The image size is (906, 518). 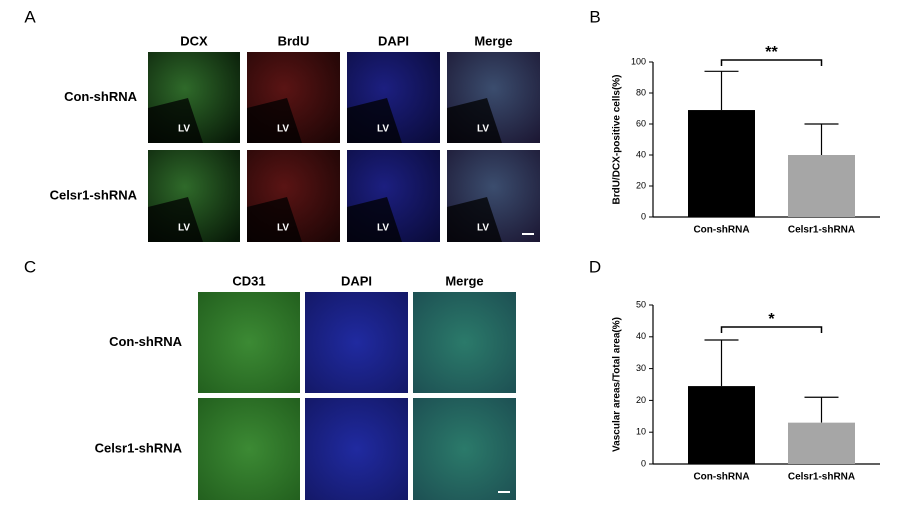 I want to click on column-header: DCX, so click(x=194, y=40).